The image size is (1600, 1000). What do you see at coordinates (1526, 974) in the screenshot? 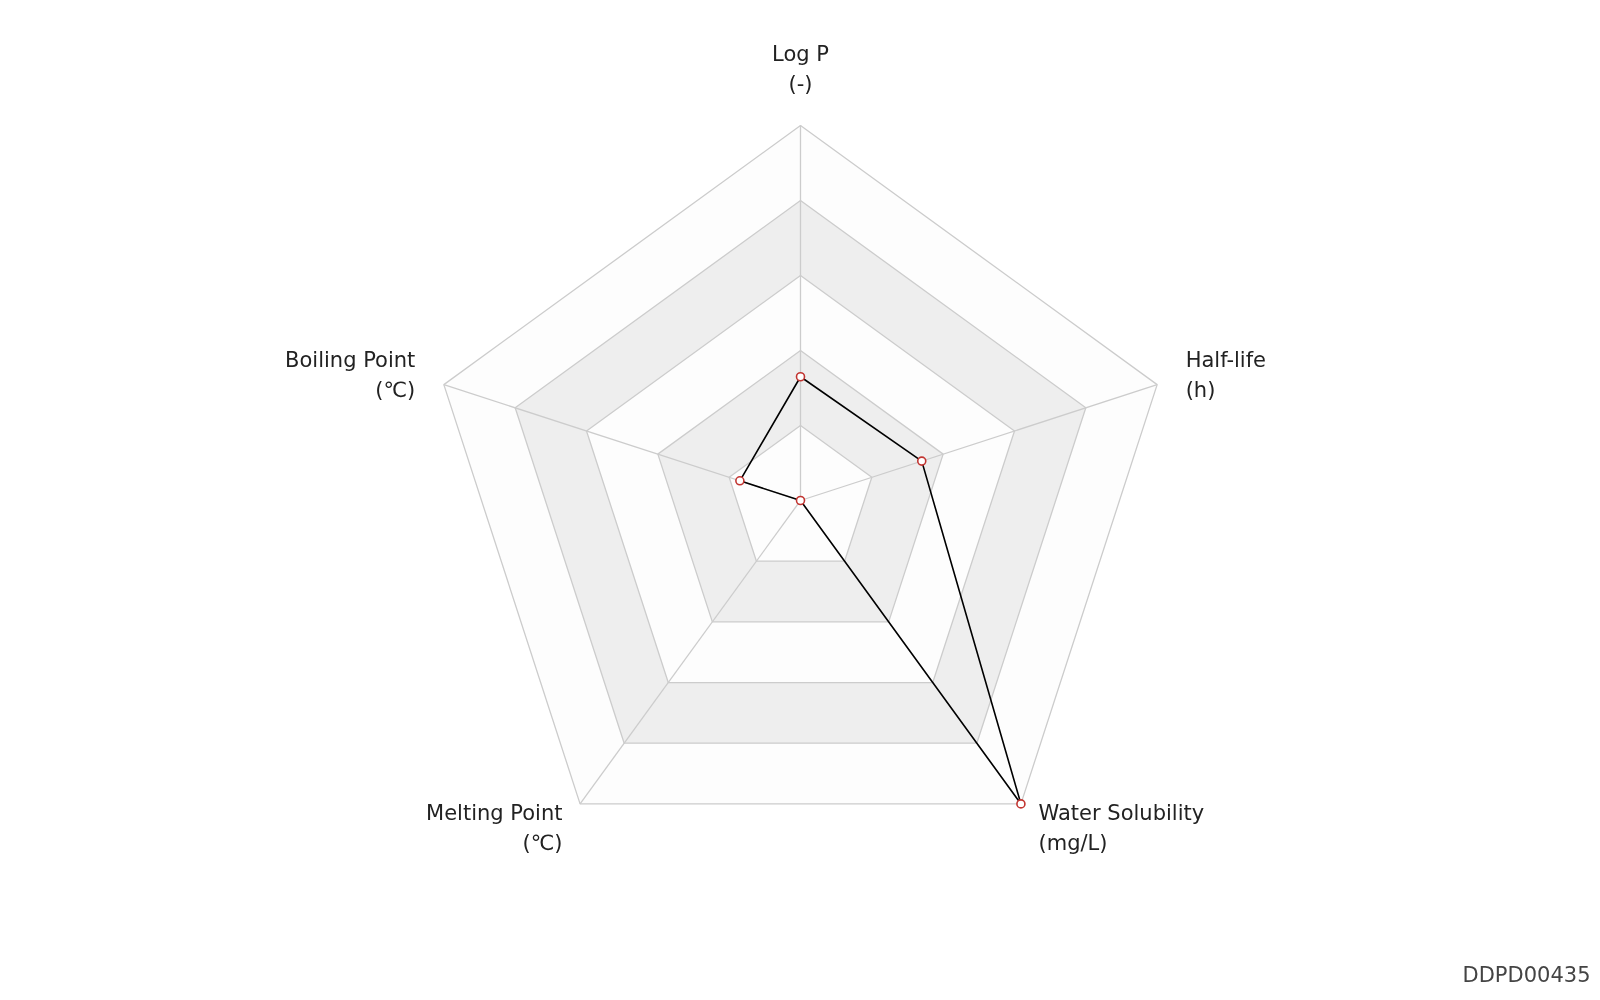
I see `text: DDPD00435` at bounding box center [1526, 974].